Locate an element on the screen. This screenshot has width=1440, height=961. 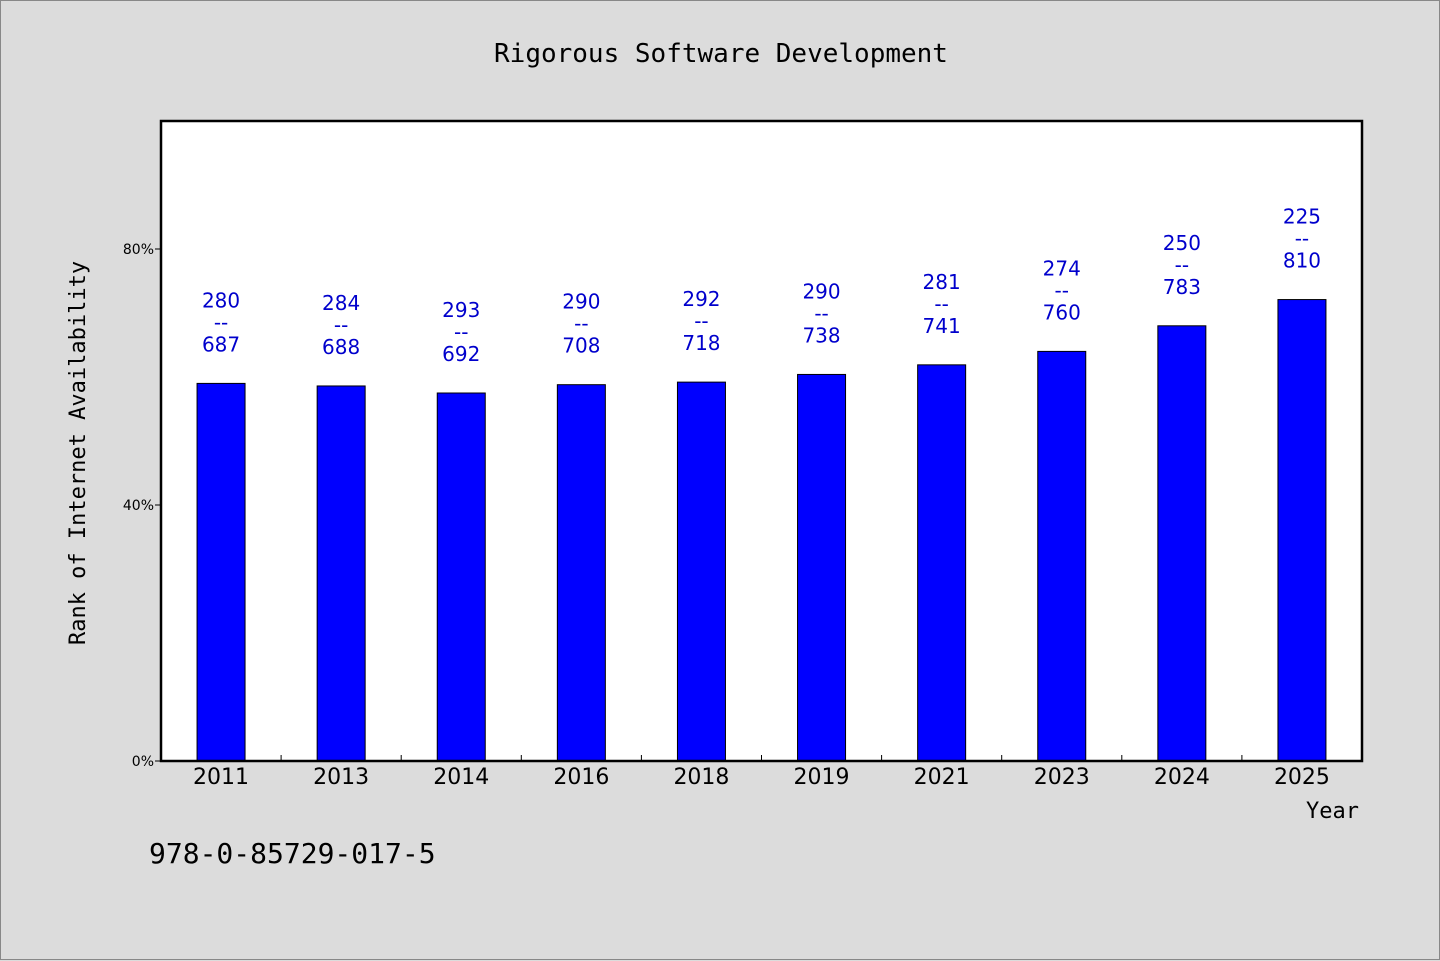
data-label-2014-top: 293 is located at coordinates (461, 310).